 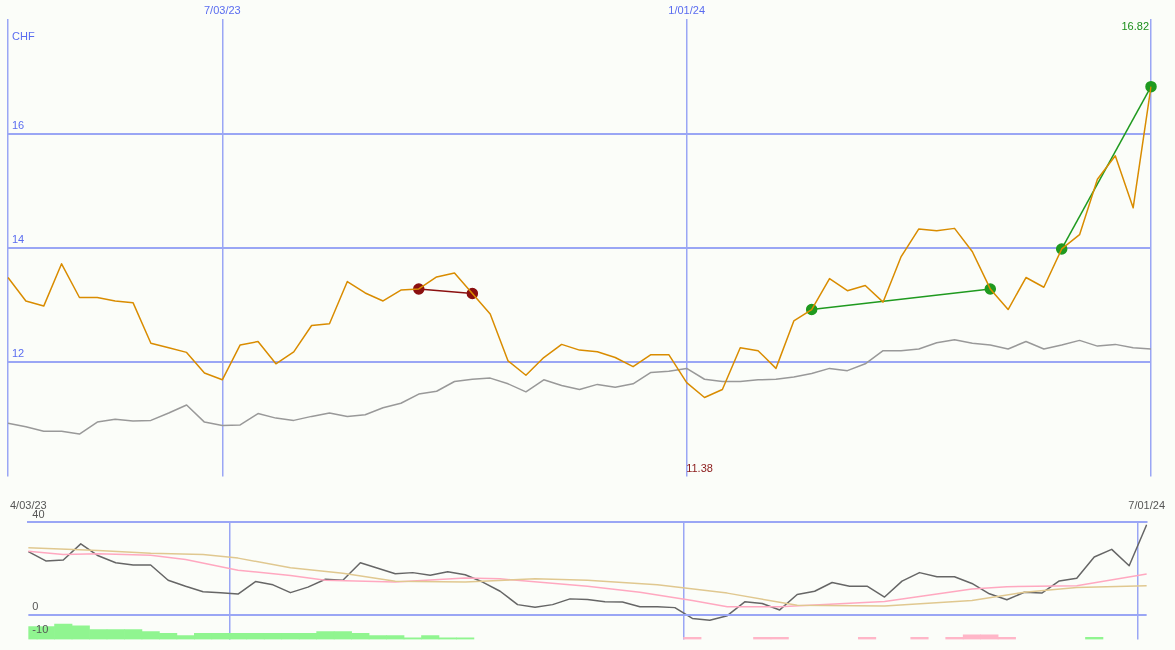 What do you see at coordinates (1146, 504) in the screenshot?
I see `x-tick-label: 7/01/24` at bounding box center [1146, 504].